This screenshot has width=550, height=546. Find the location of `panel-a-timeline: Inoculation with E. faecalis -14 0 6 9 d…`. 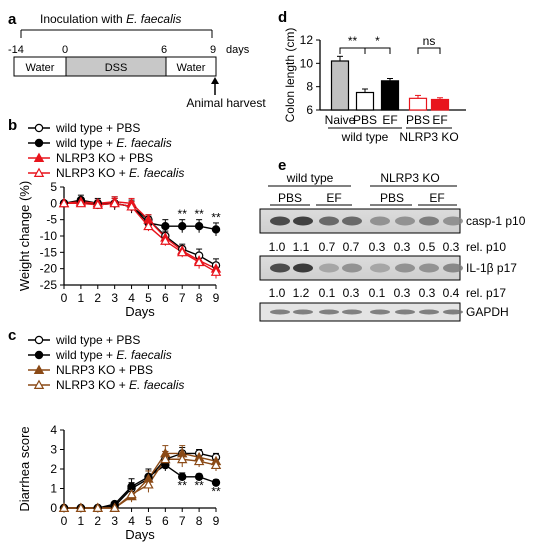

panel-a-timeline: Inoculation with E. faecalis -14 0 6 9 d… is located at coordinates (137, 61).